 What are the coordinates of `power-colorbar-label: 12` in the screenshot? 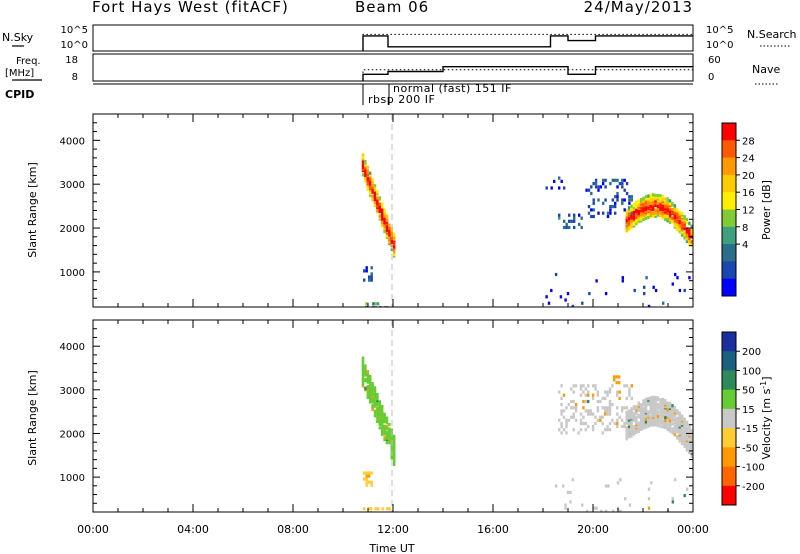 It's located at (748, 211).